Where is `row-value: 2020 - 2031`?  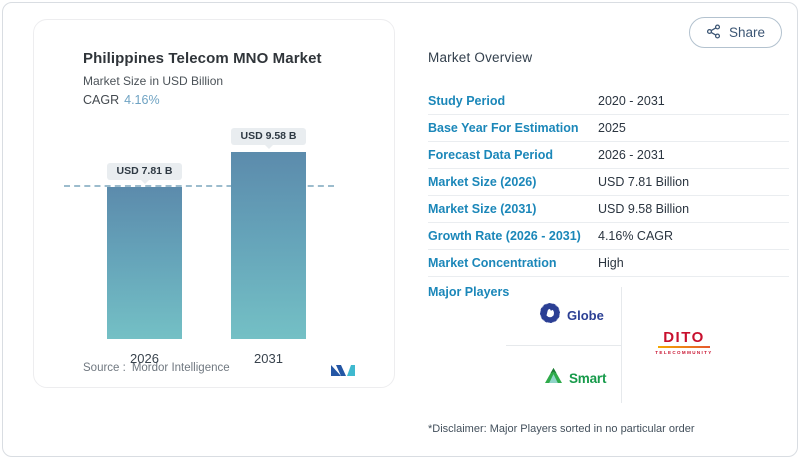
row-value: 2020 - 2031 is located at coordinates (631, 101).